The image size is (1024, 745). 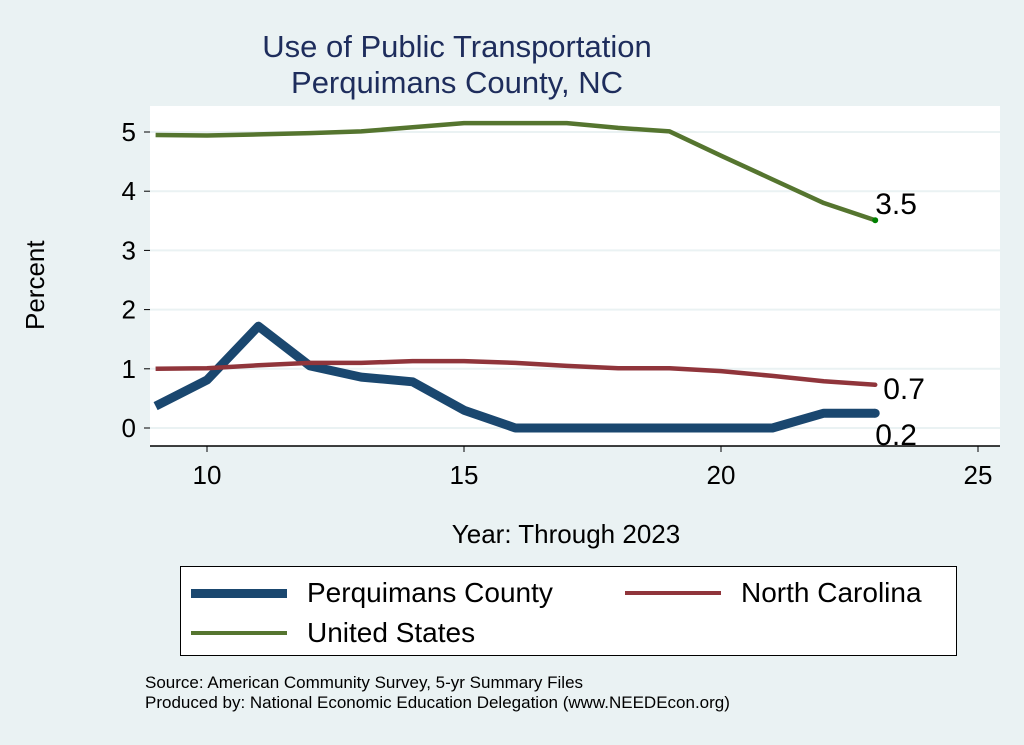 What do you see at coordinates (129, 369) in the screenshot?
I see `y-tick-label: 1` at bounding box center [129, 369].